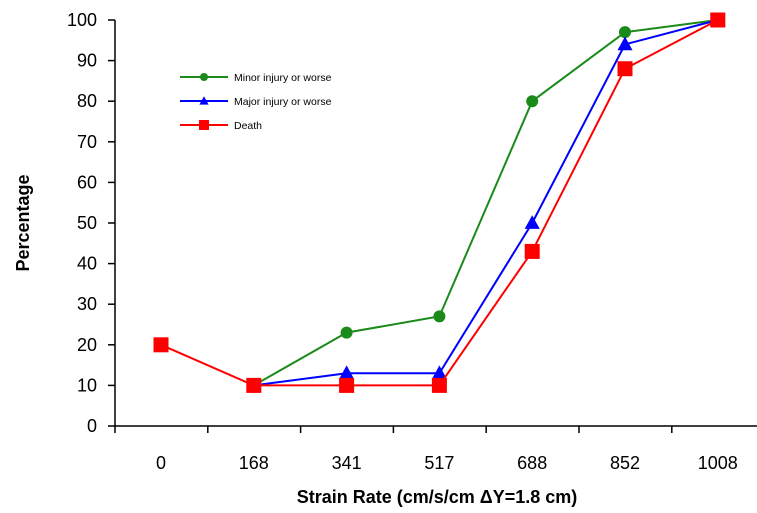 The width and height of the screenshot is (757, 513). What do you see at coordinates (283, 78) in the screenshot?
I see `legend-label: Minor injury or worse` at bounding box center [283, 78].